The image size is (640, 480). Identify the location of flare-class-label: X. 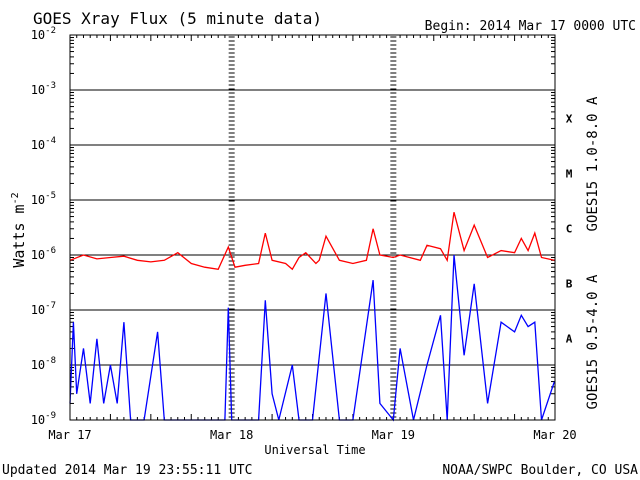
(569, 119).